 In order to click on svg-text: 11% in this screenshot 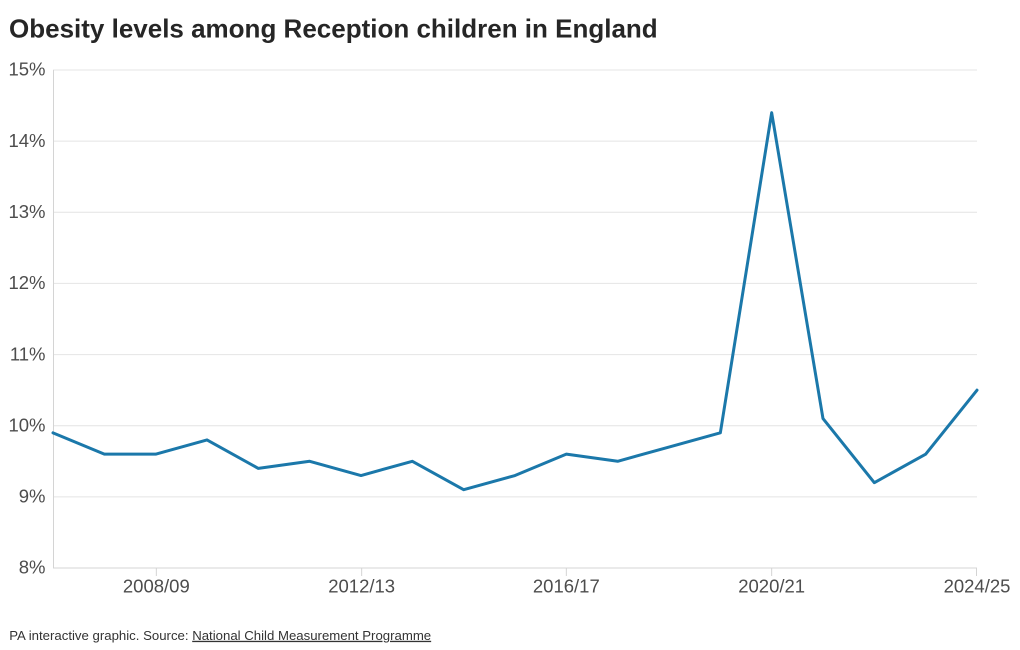, I will do `click(28, 353)`.